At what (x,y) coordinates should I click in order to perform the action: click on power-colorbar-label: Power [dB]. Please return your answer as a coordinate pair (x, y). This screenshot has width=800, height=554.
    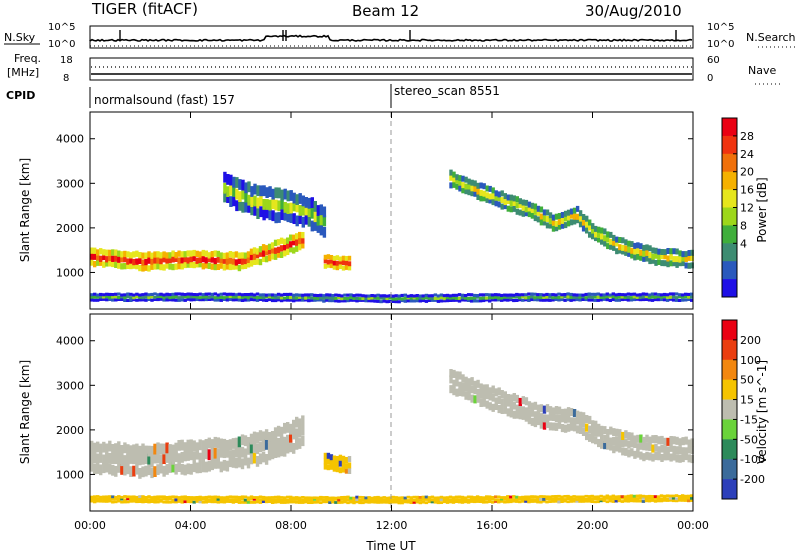
    Looking at the image, I should click on (762, 209).